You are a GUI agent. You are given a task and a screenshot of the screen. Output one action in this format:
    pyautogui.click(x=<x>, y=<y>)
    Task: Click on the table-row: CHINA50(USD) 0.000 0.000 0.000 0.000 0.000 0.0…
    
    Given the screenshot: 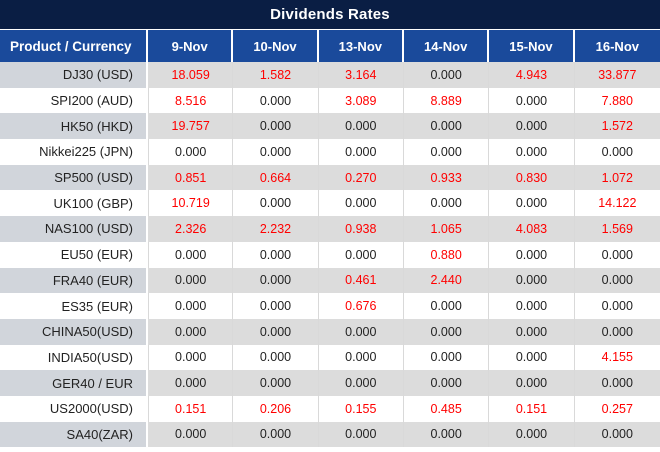 What is the action you would take?
    pyautogui.click(x=330, y=331)
    